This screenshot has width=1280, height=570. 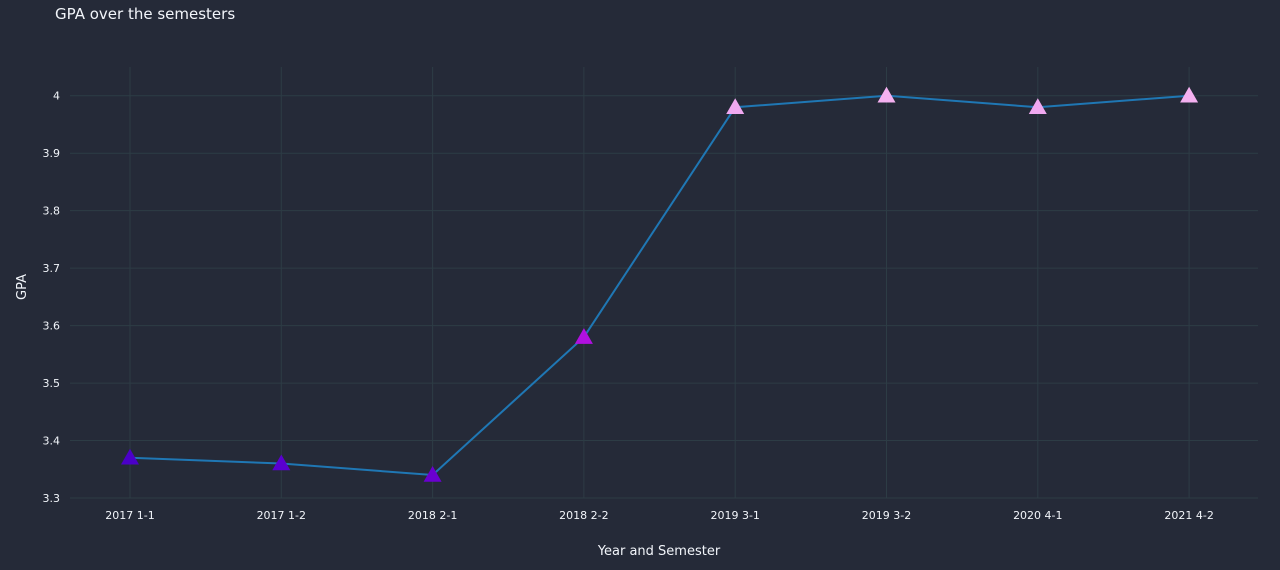 What do you see at coordinates (1037, 515) in the screenshot?
I see `x-tick-label: 2020 4-1` at bounding box center [1037, 515].